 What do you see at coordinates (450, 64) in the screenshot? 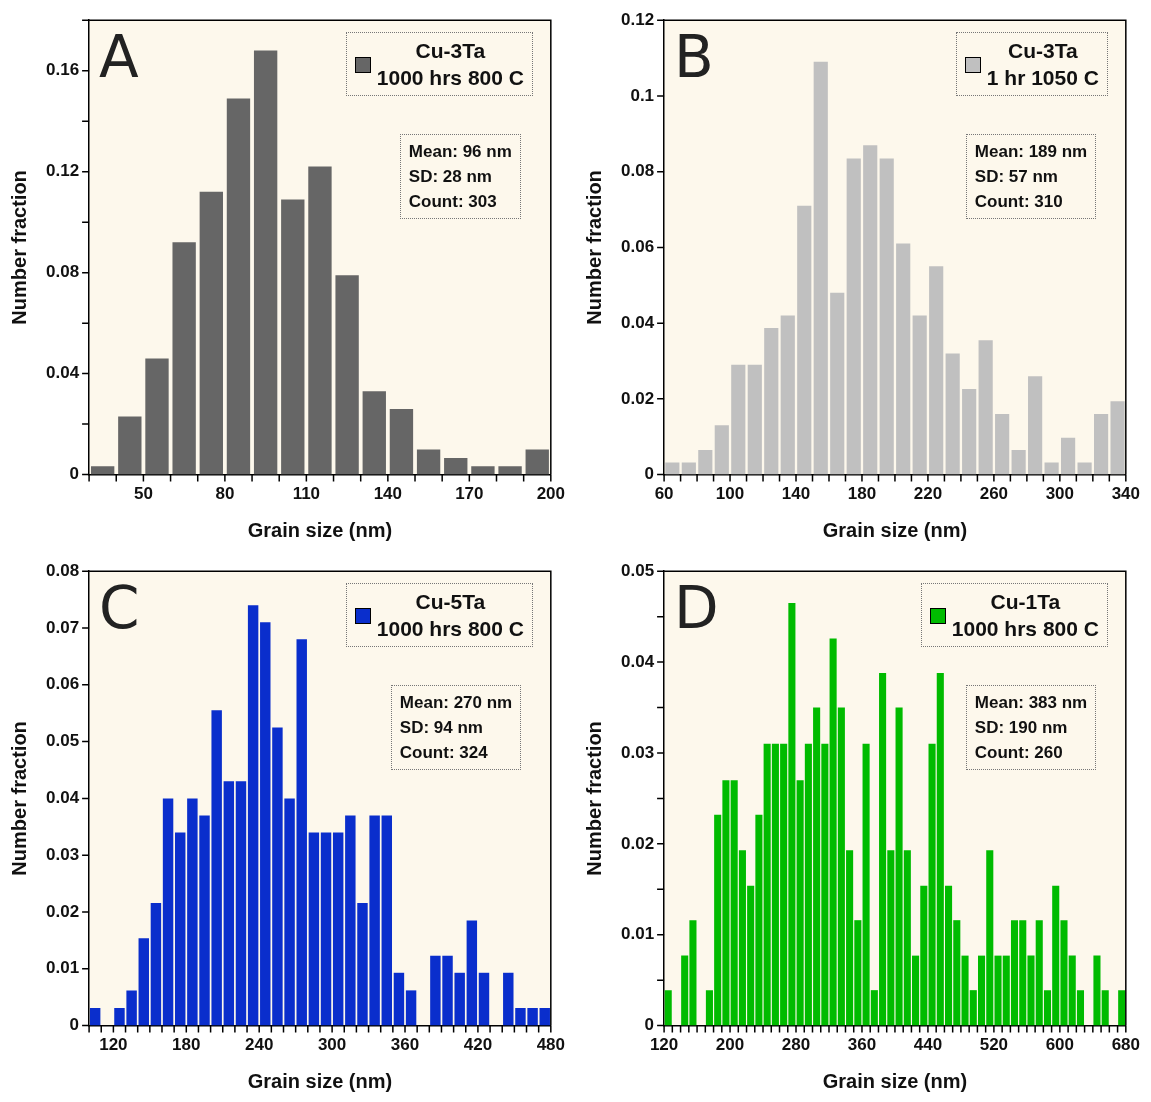
I see `legend-label: Cu-3Ta 1000 hrs 800 C` at bounding box center [450, 64].